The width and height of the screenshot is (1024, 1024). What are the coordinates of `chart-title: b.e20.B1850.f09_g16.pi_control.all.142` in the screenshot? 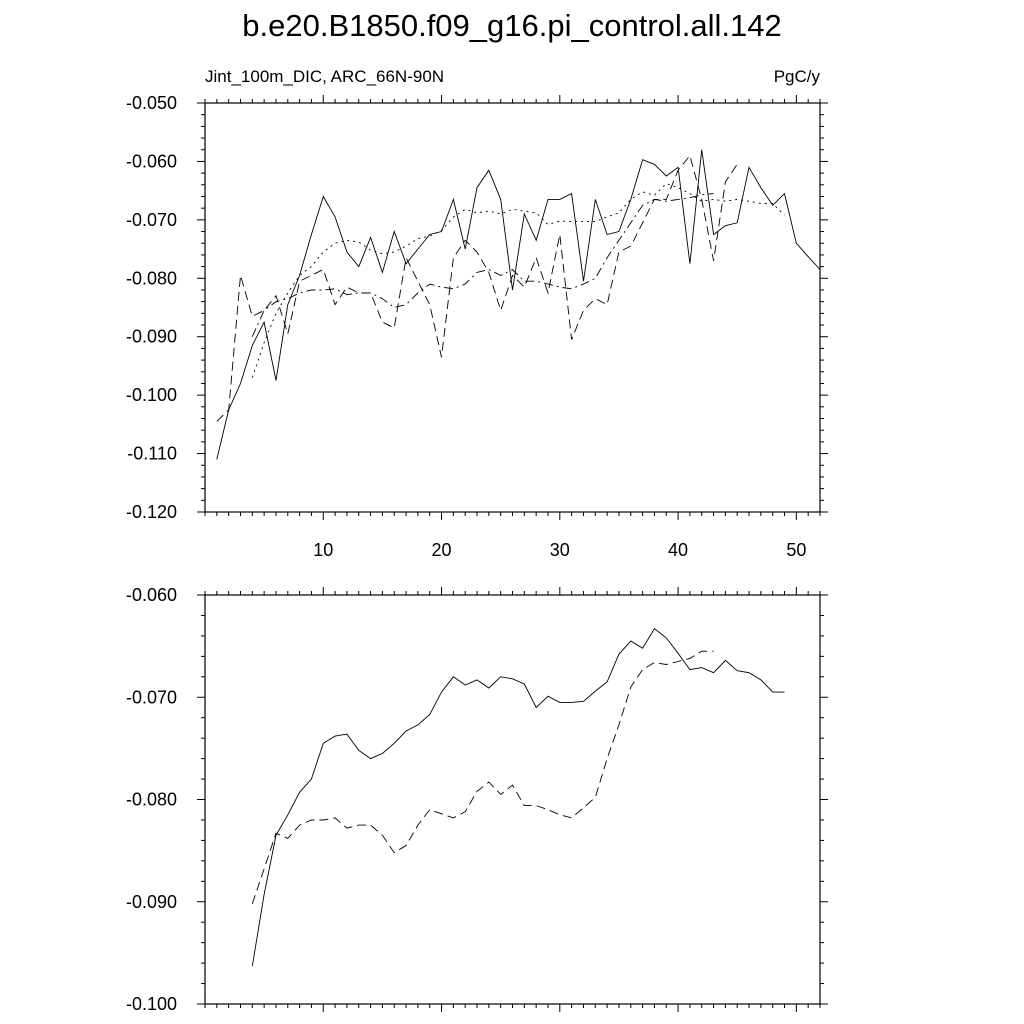 It's located at (512, 25).